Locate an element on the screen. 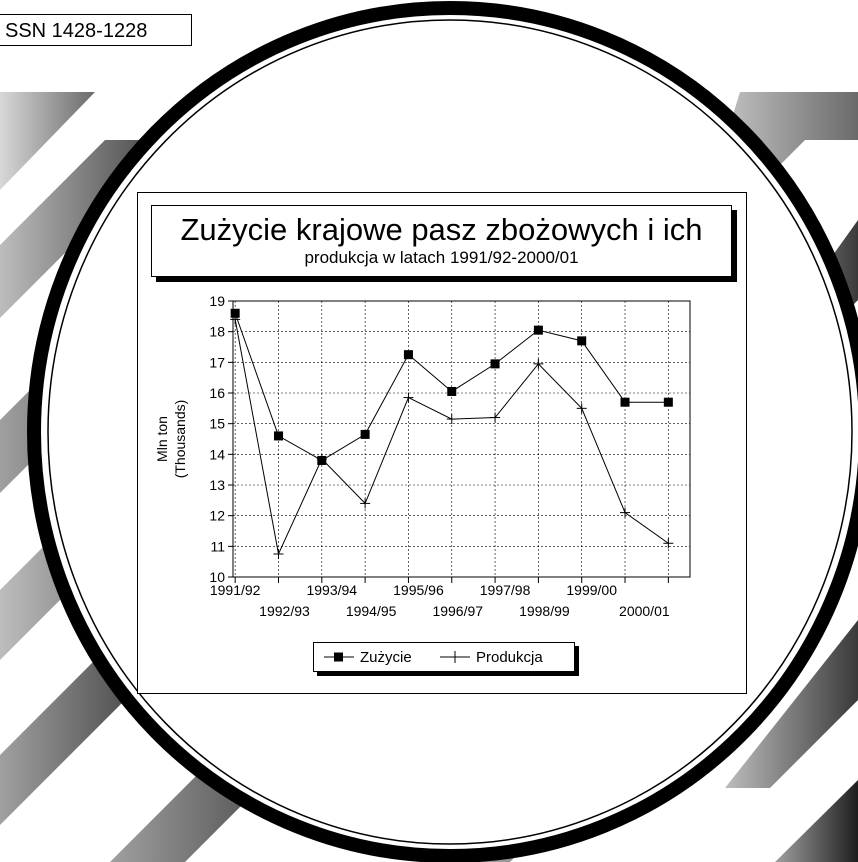 Image resolution: width=858 pixels, height=862 pixels. chart-legend: Zużycie Produkcja is located at coordinates (444, 657).